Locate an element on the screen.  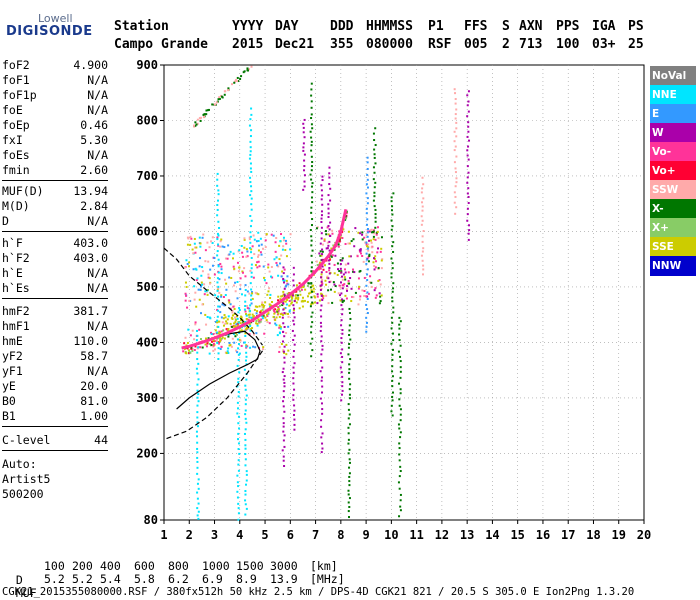
legend-item-e: E is located at coordinates (673, 114).